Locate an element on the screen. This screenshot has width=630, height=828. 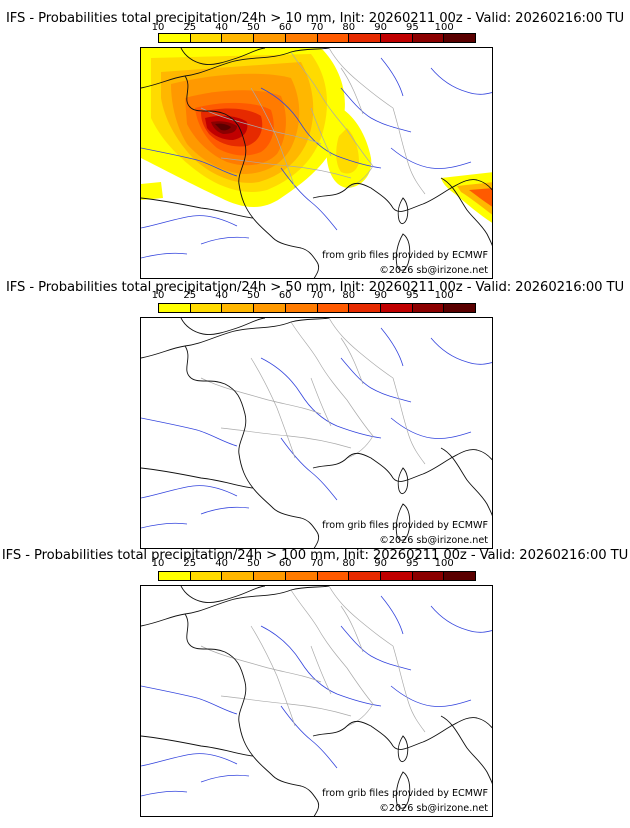
precip-shading is located at coordinates (316, 135).